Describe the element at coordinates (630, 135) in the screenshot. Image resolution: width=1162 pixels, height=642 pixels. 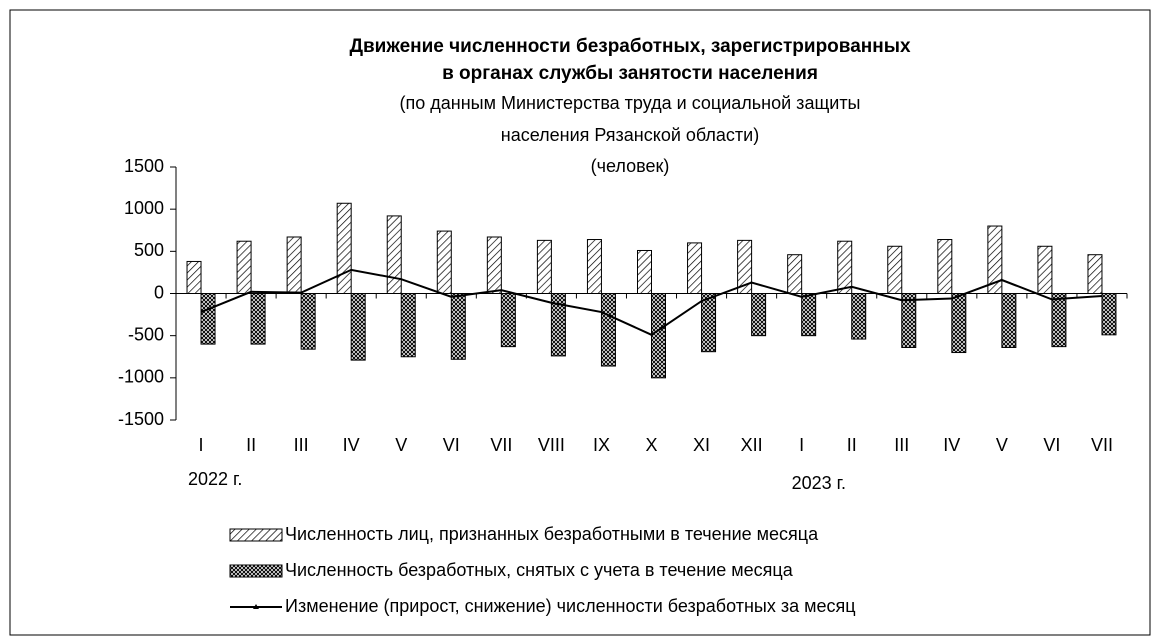
I see `chart-subtitle: населения Рязанской области)` at that location.